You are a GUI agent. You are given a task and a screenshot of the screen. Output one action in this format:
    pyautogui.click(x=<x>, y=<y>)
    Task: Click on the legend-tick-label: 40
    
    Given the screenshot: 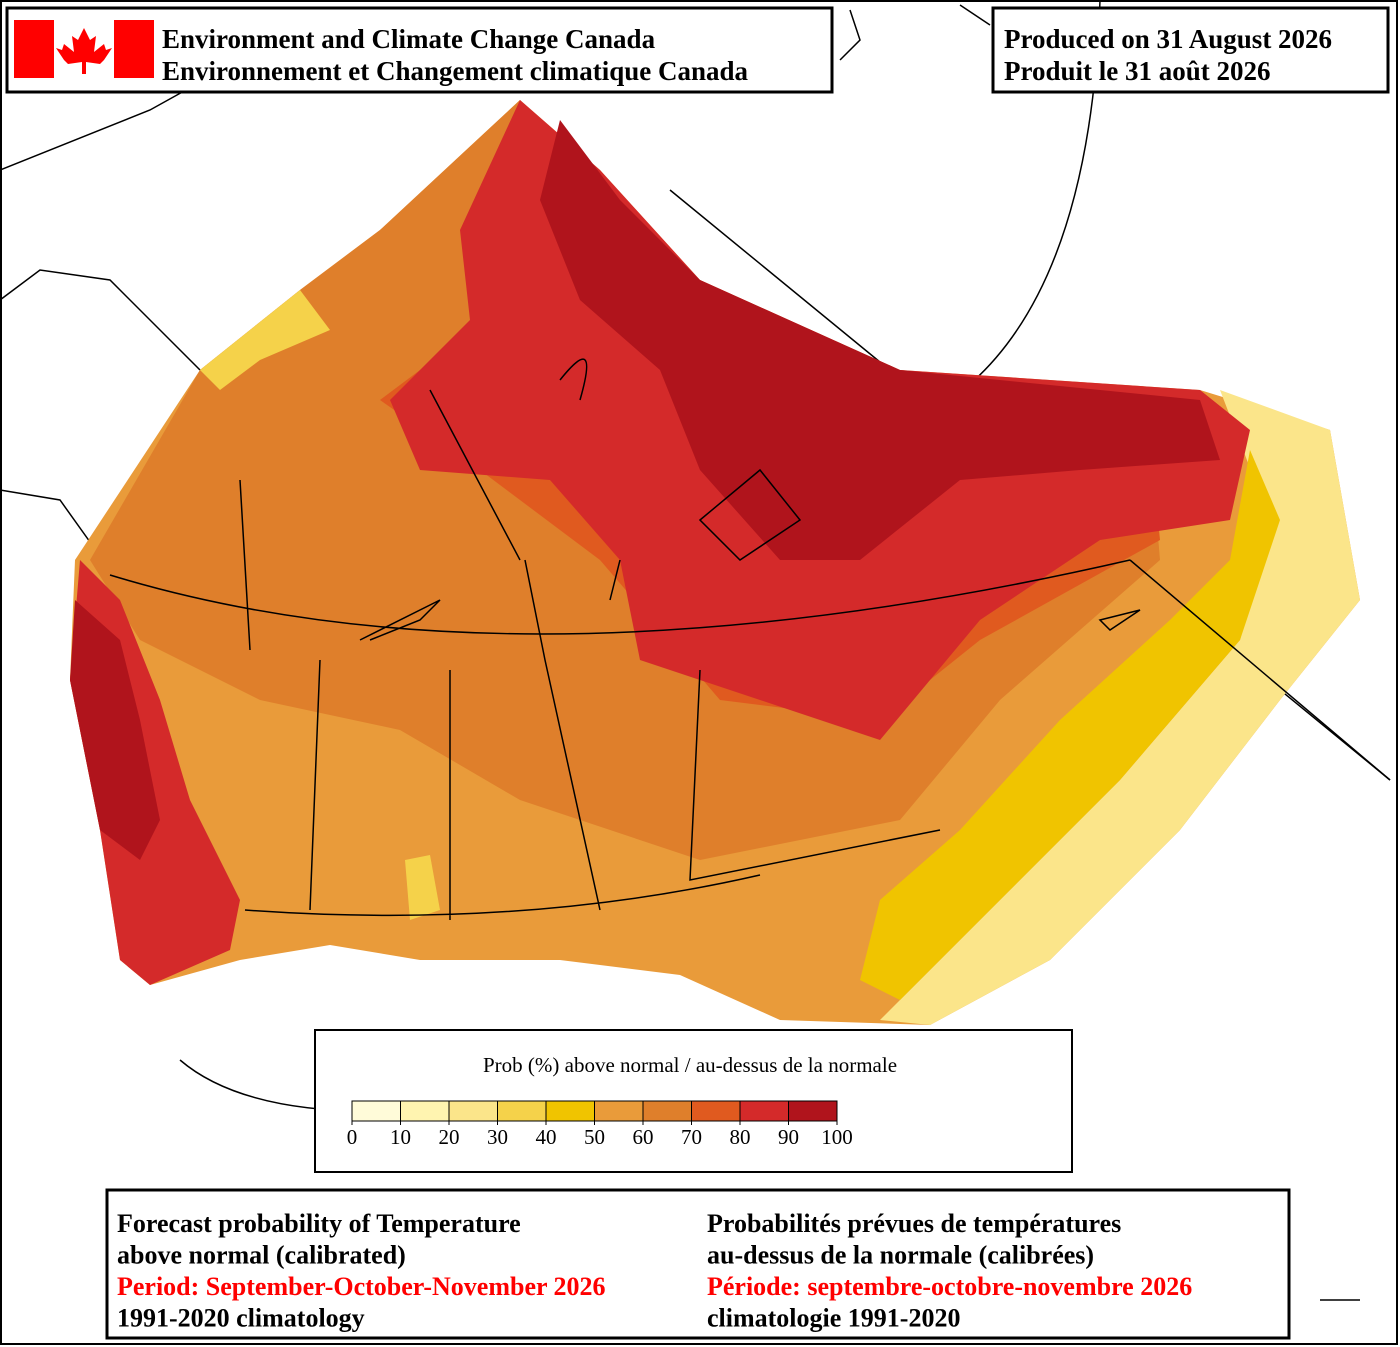 What is the action you would take?
    pyautogui.click(x=546, y=1137)
    